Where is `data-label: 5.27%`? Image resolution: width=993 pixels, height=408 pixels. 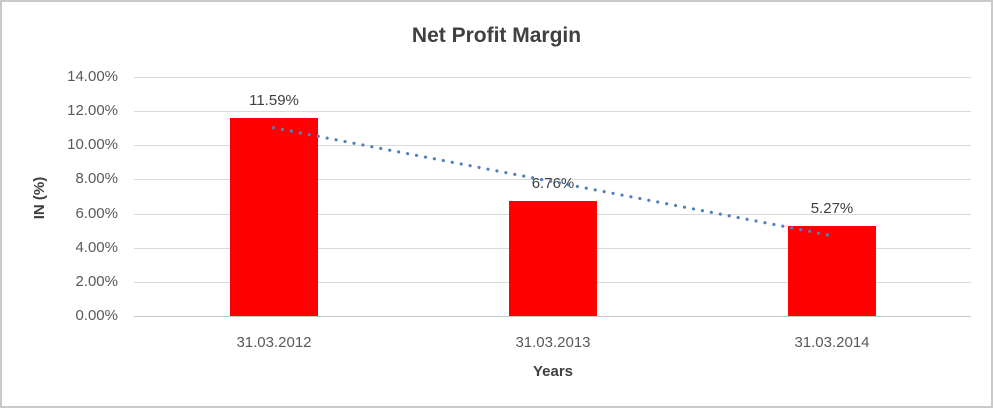 data-label: 5.27% is located at coordinates (832, 208).